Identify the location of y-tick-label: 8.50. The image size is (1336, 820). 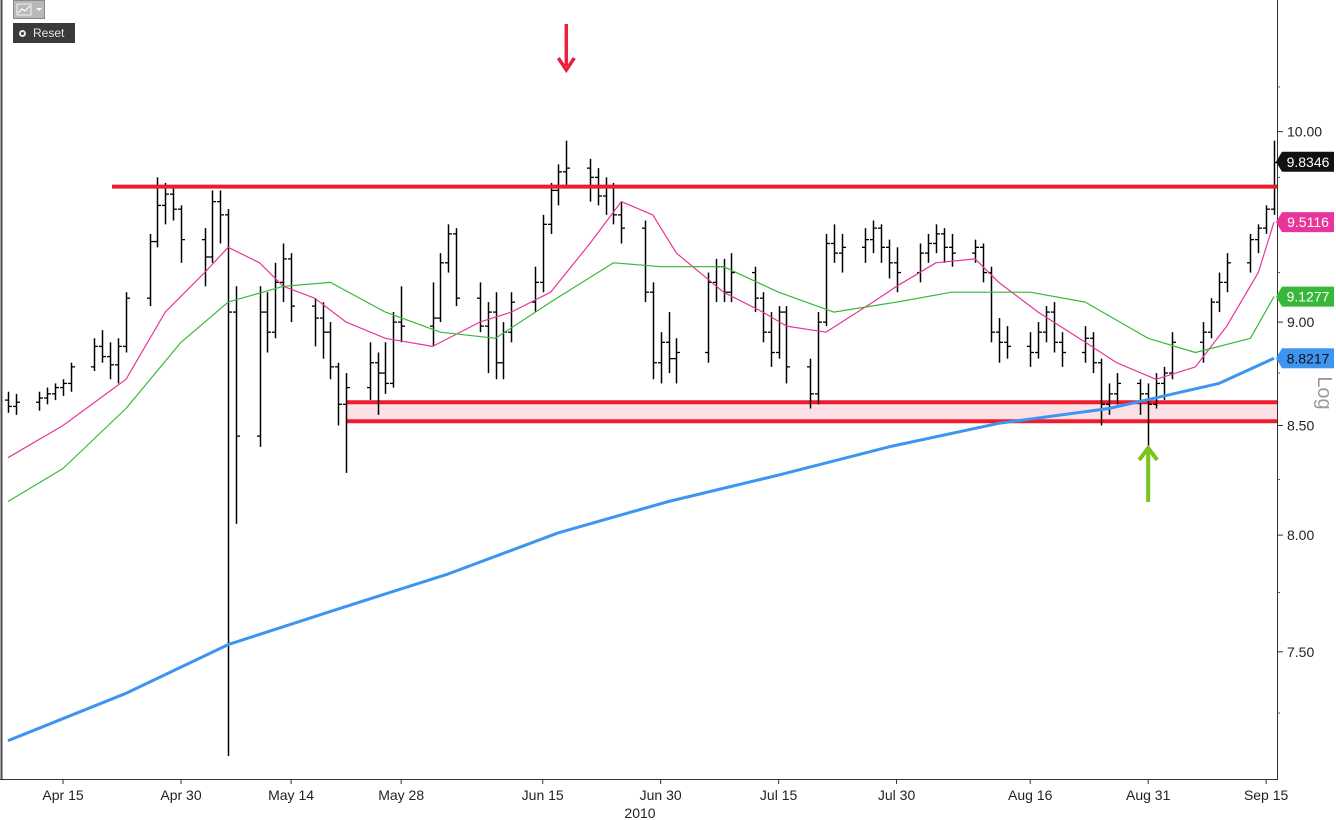
(1300, 425).